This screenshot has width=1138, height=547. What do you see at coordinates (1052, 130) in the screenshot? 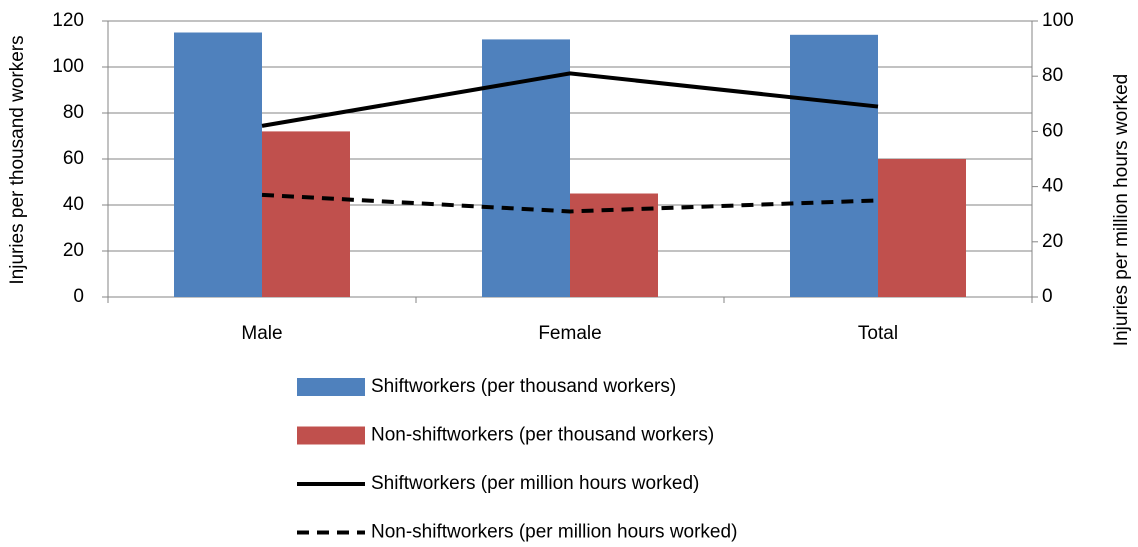
I see `y2-tick-label: 60` at bounding box center [1052, 130].